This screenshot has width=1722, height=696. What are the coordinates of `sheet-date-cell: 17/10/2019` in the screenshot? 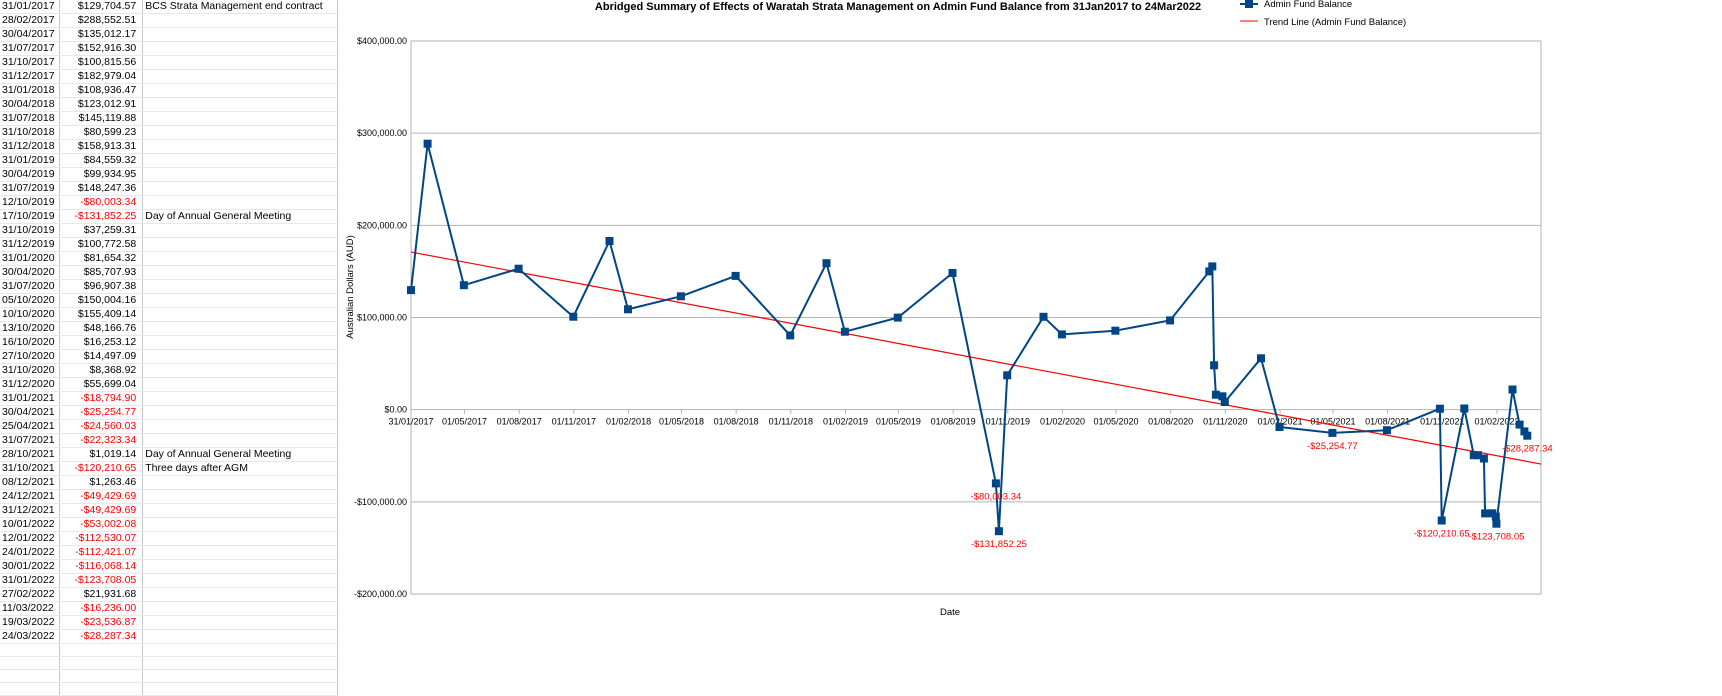 It's located at (30, 216).